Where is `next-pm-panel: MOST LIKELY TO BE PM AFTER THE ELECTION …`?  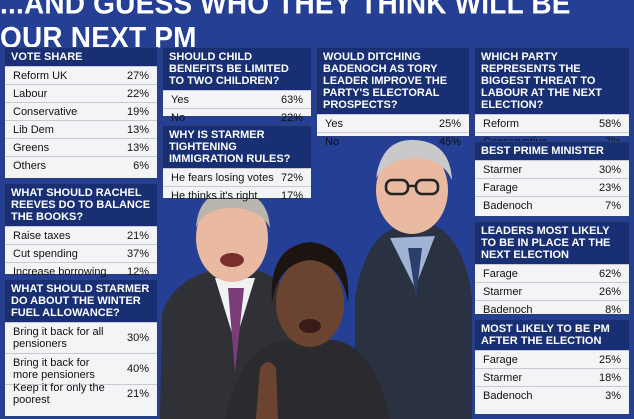
next-pm-panel: MOST LIKELY TO BE PM AFTER THE ELECTION … is located at coordinates (552, 367).